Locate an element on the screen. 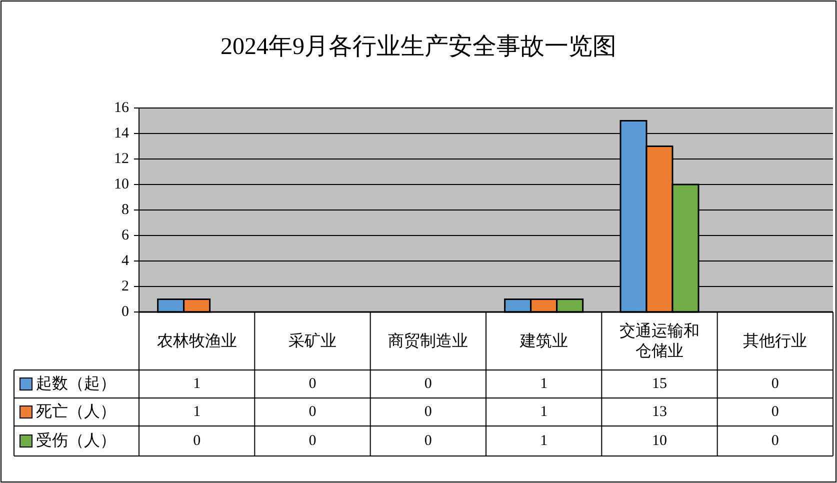 This screenshot has height=483, width=837. x-tick-label: 商贸制造业 is located at coordinates (428, 341).